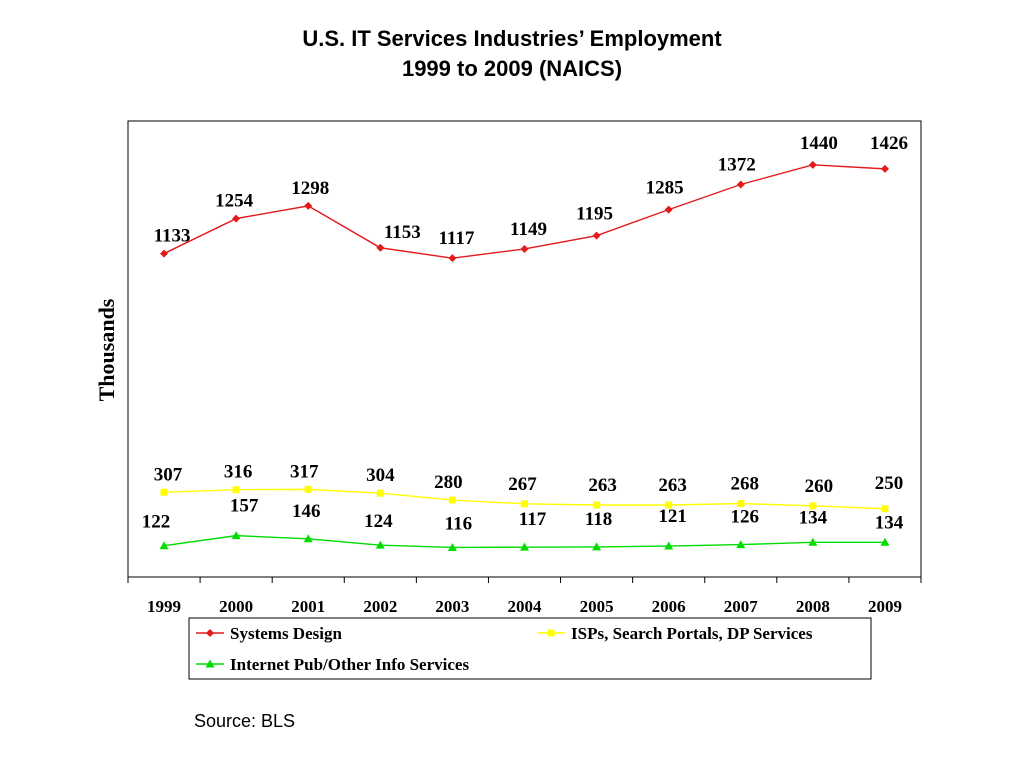 The image size is (1024, 768). What do you see at coordinates (522, 484) in the screenshot?
I see `data-label: 267` at bounding box center [522, 484].